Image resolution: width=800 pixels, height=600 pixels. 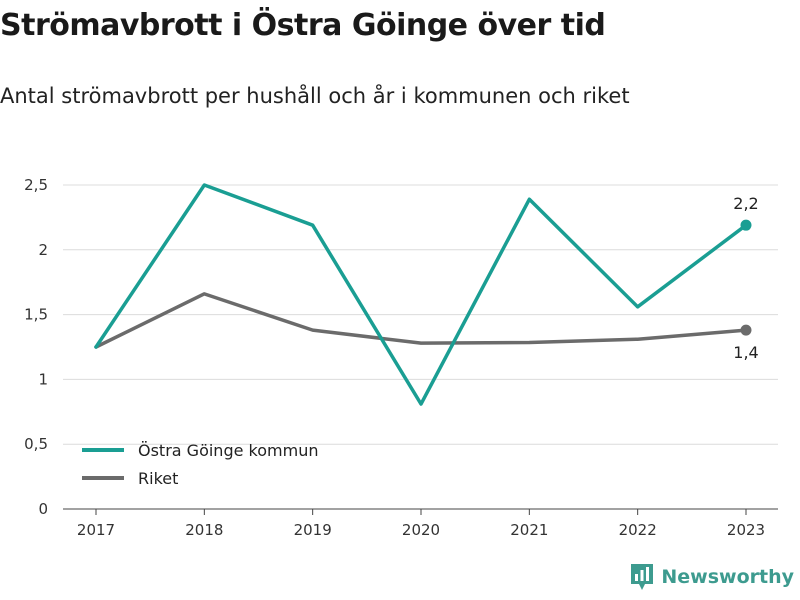 What do you see at coordinates (421, 530) in the screenshot?
I see `x-tick-label: 2020` at bounding box center [421, 530].